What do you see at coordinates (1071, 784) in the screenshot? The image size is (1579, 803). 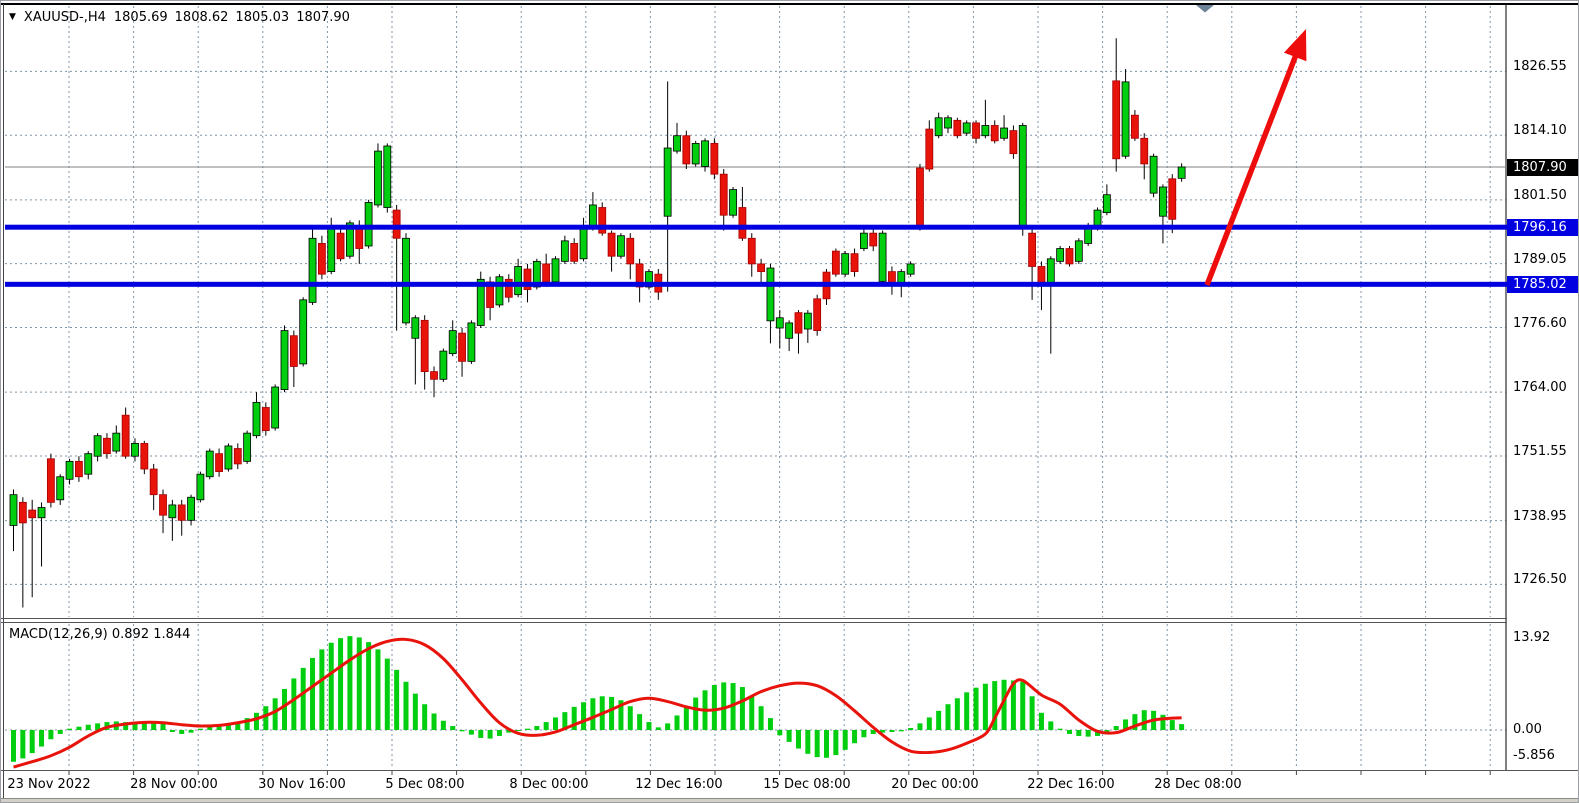 I see `time-tick-label: 22 Dec 16:00` at bounding box center [1071, 784].